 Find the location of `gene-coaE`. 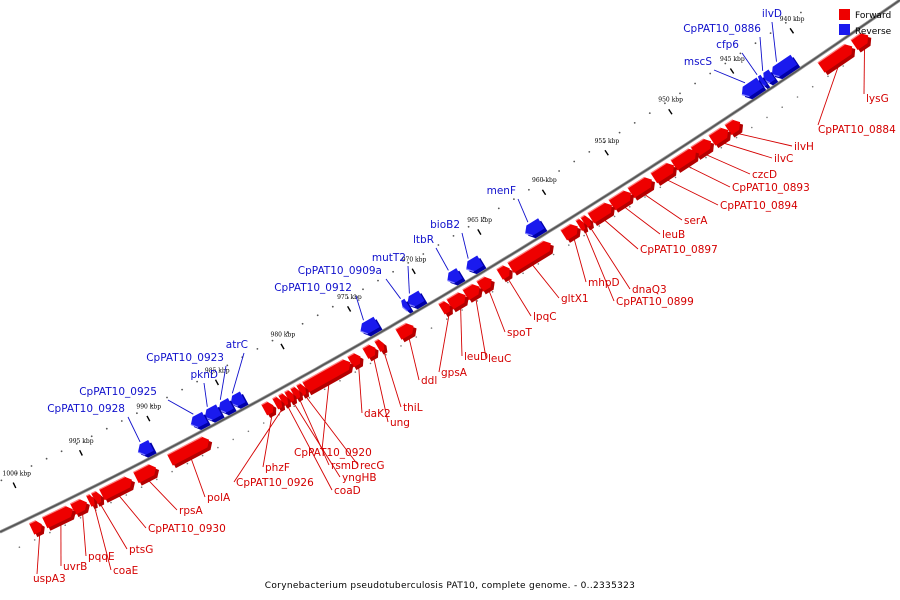

gene-coaE is located at coordinates (91, 501).